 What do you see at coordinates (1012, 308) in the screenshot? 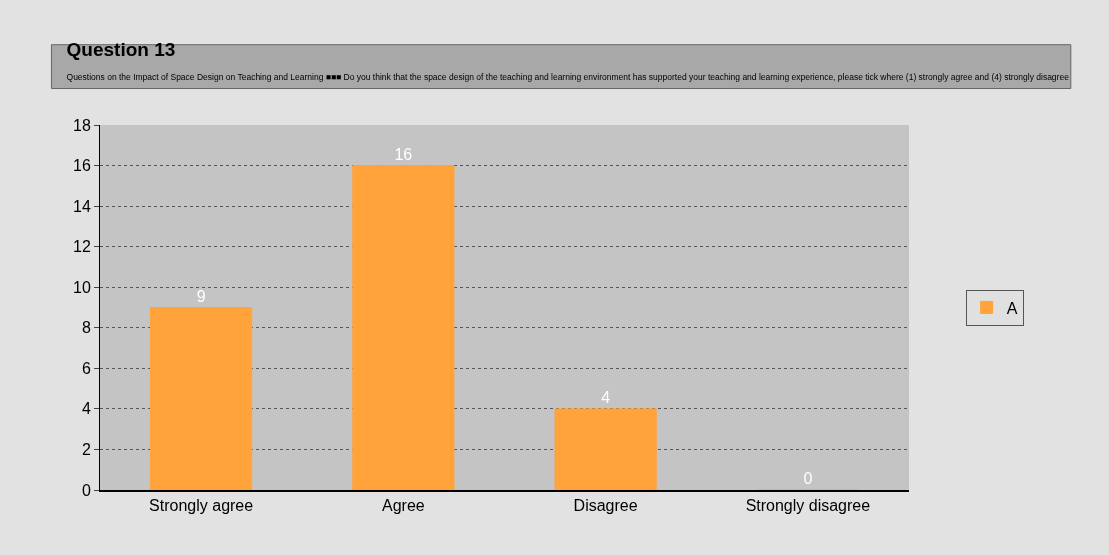
I see `legend-label: A` at bounding box center [1012, 308].